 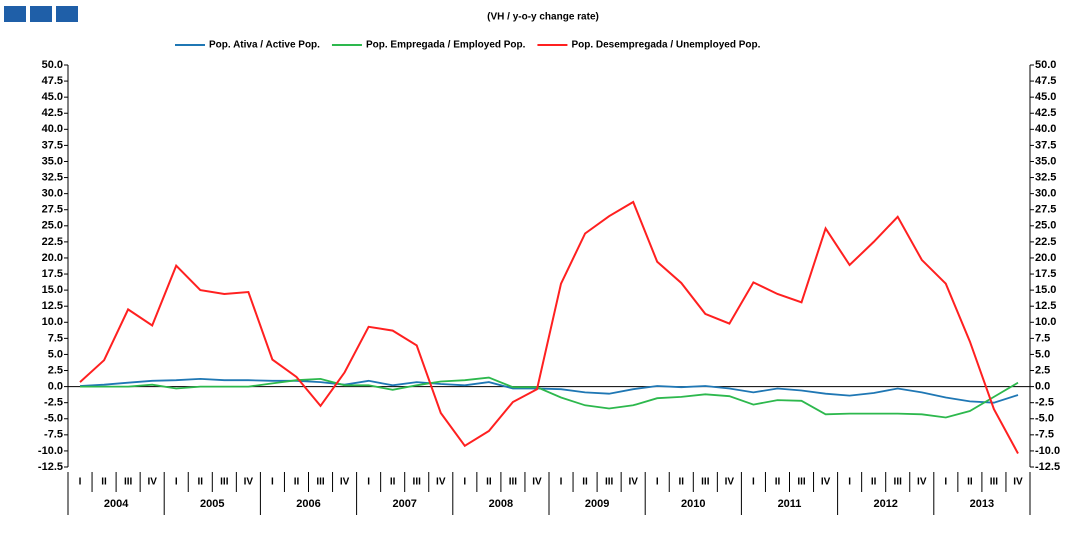 I want to click on y2-tick-label: 22.5, so click(x=1045, y=242).